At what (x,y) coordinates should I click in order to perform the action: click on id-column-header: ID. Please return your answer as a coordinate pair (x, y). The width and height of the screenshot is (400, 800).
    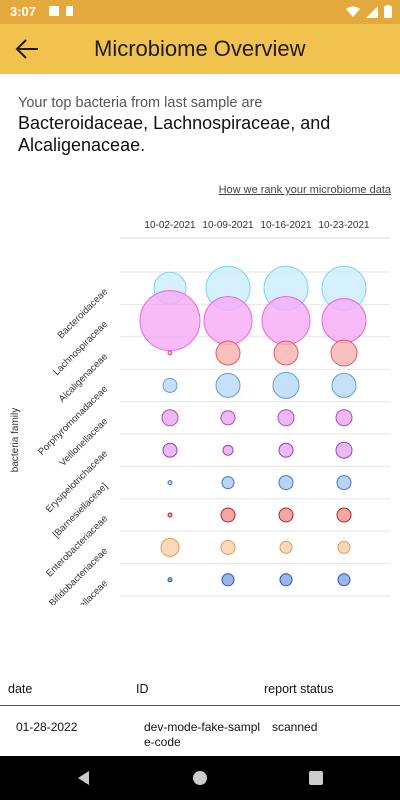
    Looking at the image, I should click on (142, 689).